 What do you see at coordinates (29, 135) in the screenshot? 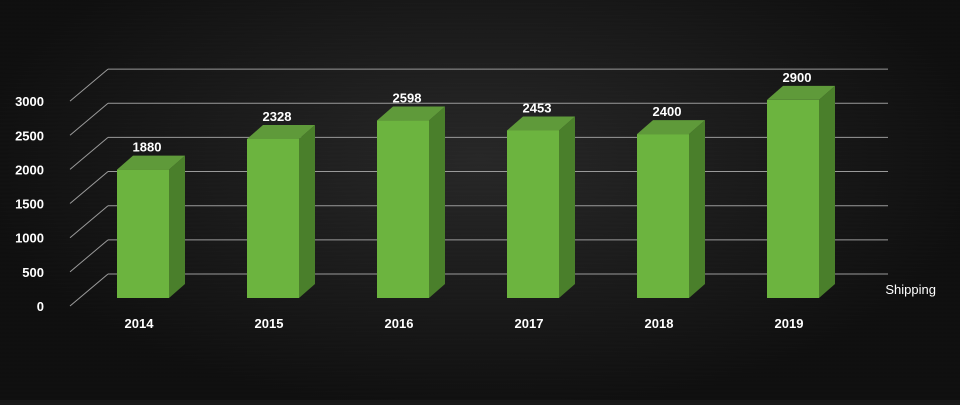
I see `y-tick-label: 2500` at bounding box center [29, 135].